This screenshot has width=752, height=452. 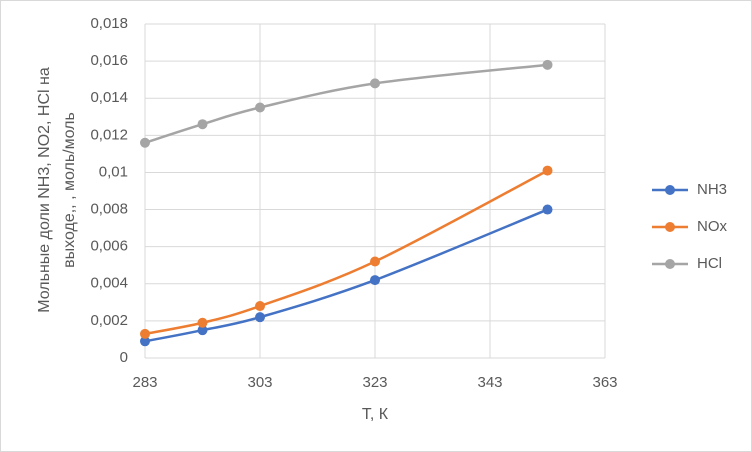 What do you see at coordinates (712, 226) in the screenshot?
I see `legend-label: NOx` at bounding box center [712, 226].